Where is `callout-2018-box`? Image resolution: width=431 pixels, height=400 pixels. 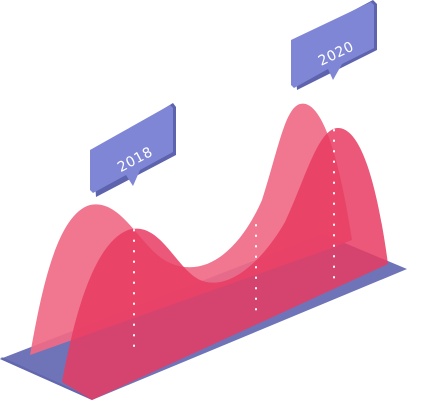 callout-2018-box is located at coordinates (131, 149).